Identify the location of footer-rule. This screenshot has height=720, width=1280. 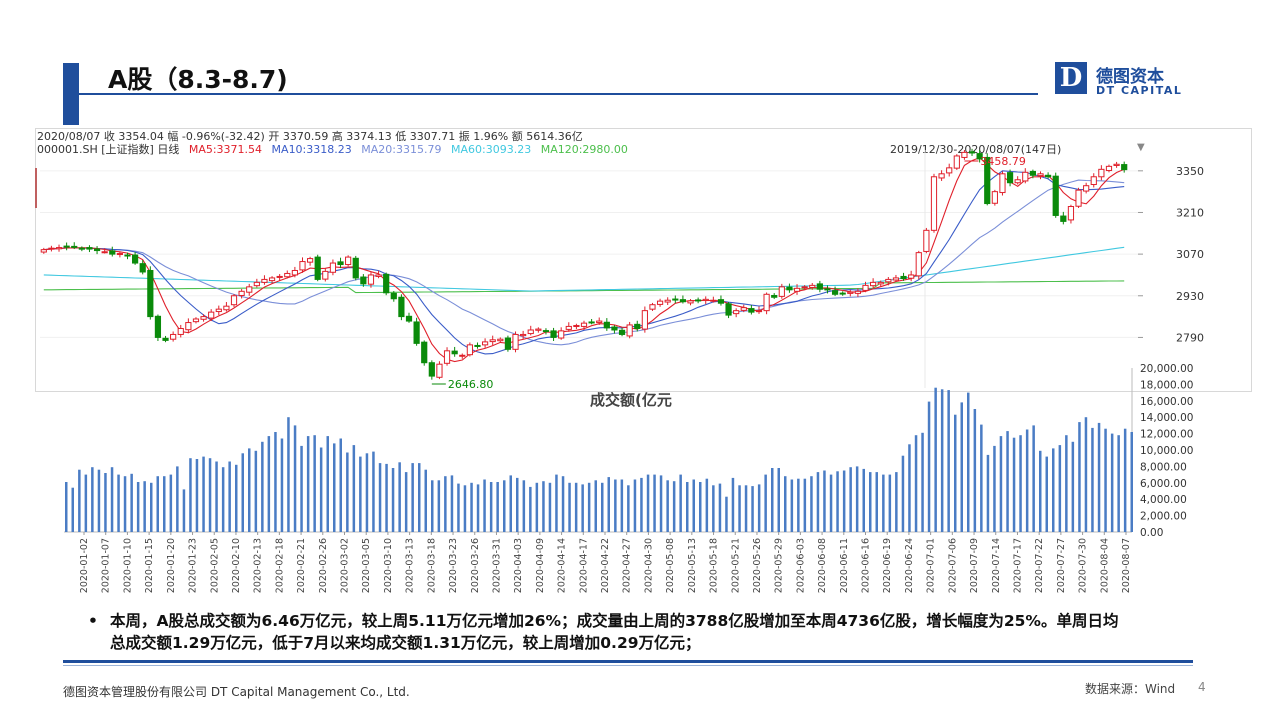
(628, 661).